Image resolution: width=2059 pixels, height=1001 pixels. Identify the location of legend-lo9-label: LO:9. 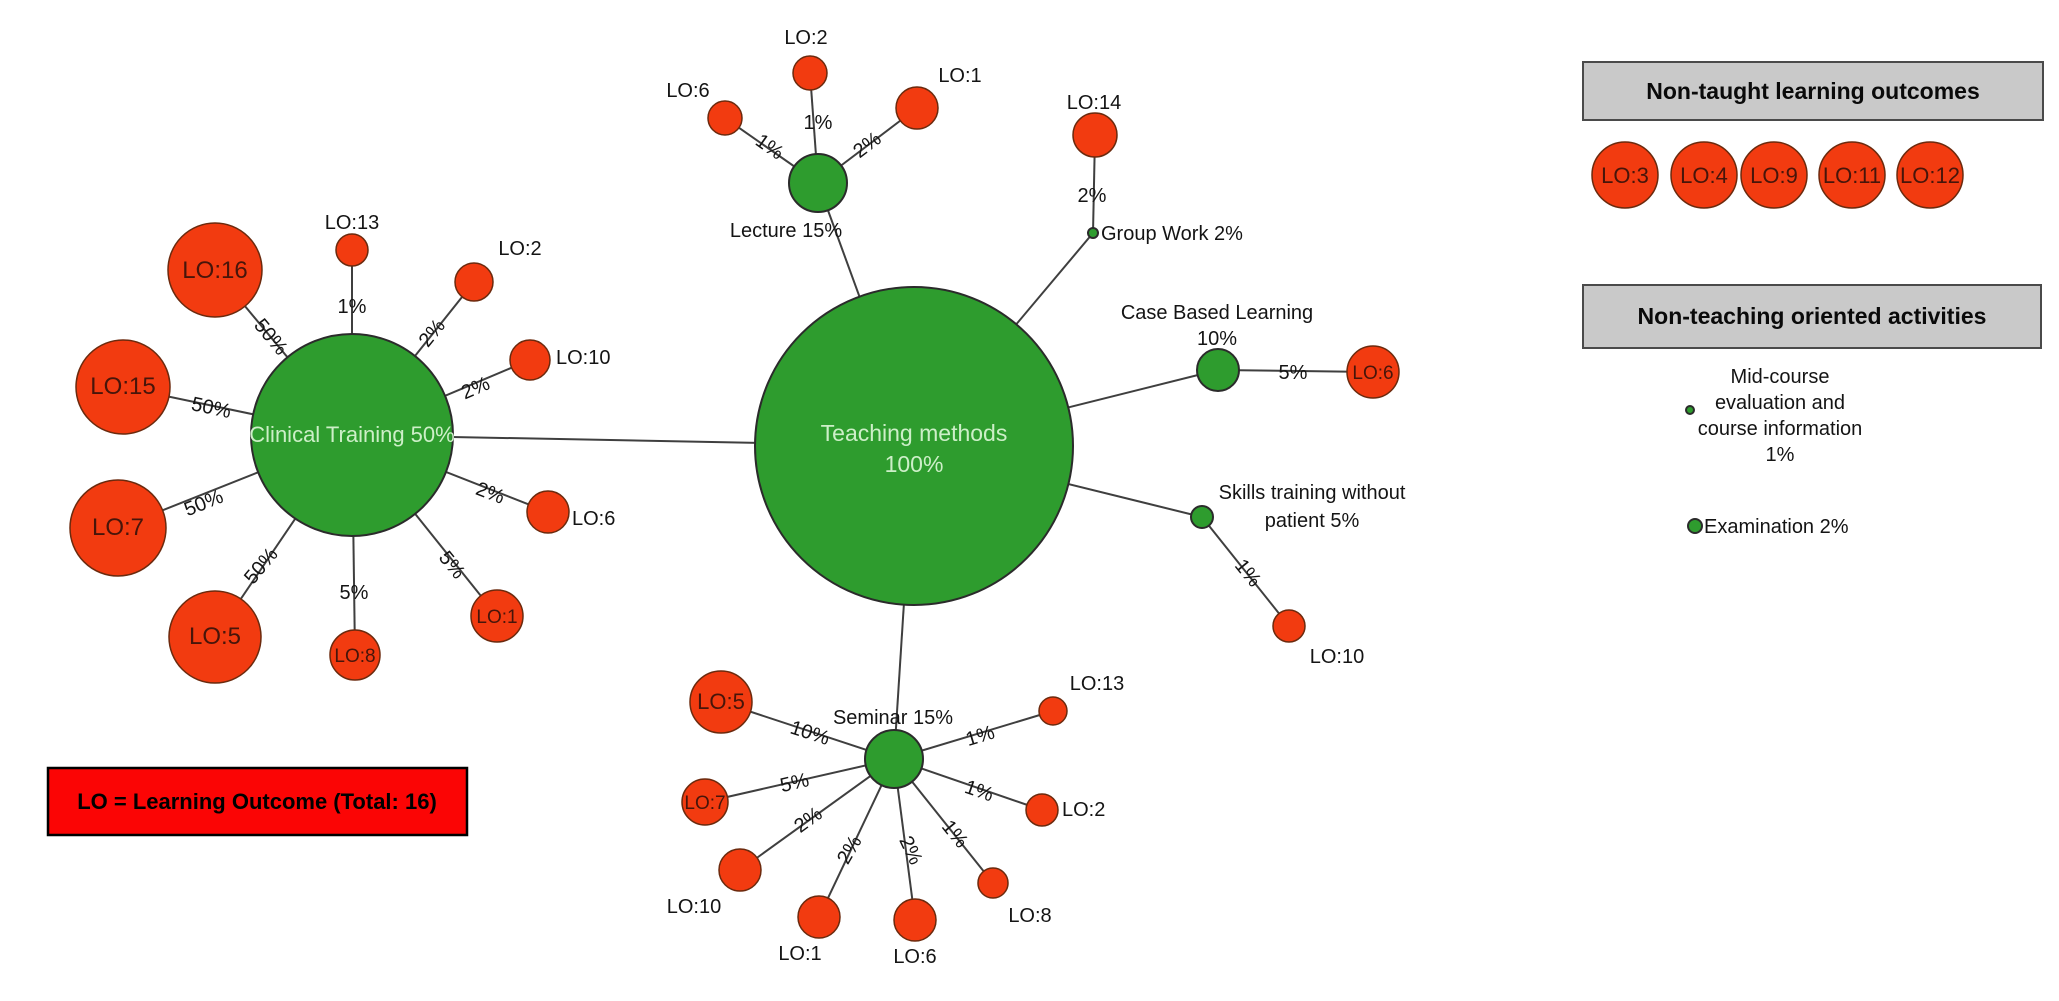
(1774, 175).